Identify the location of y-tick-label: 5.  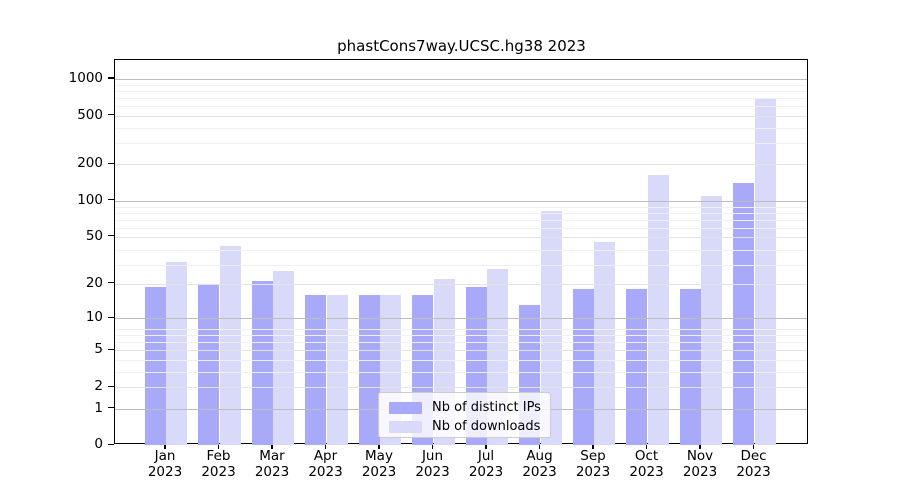
(98, 349).